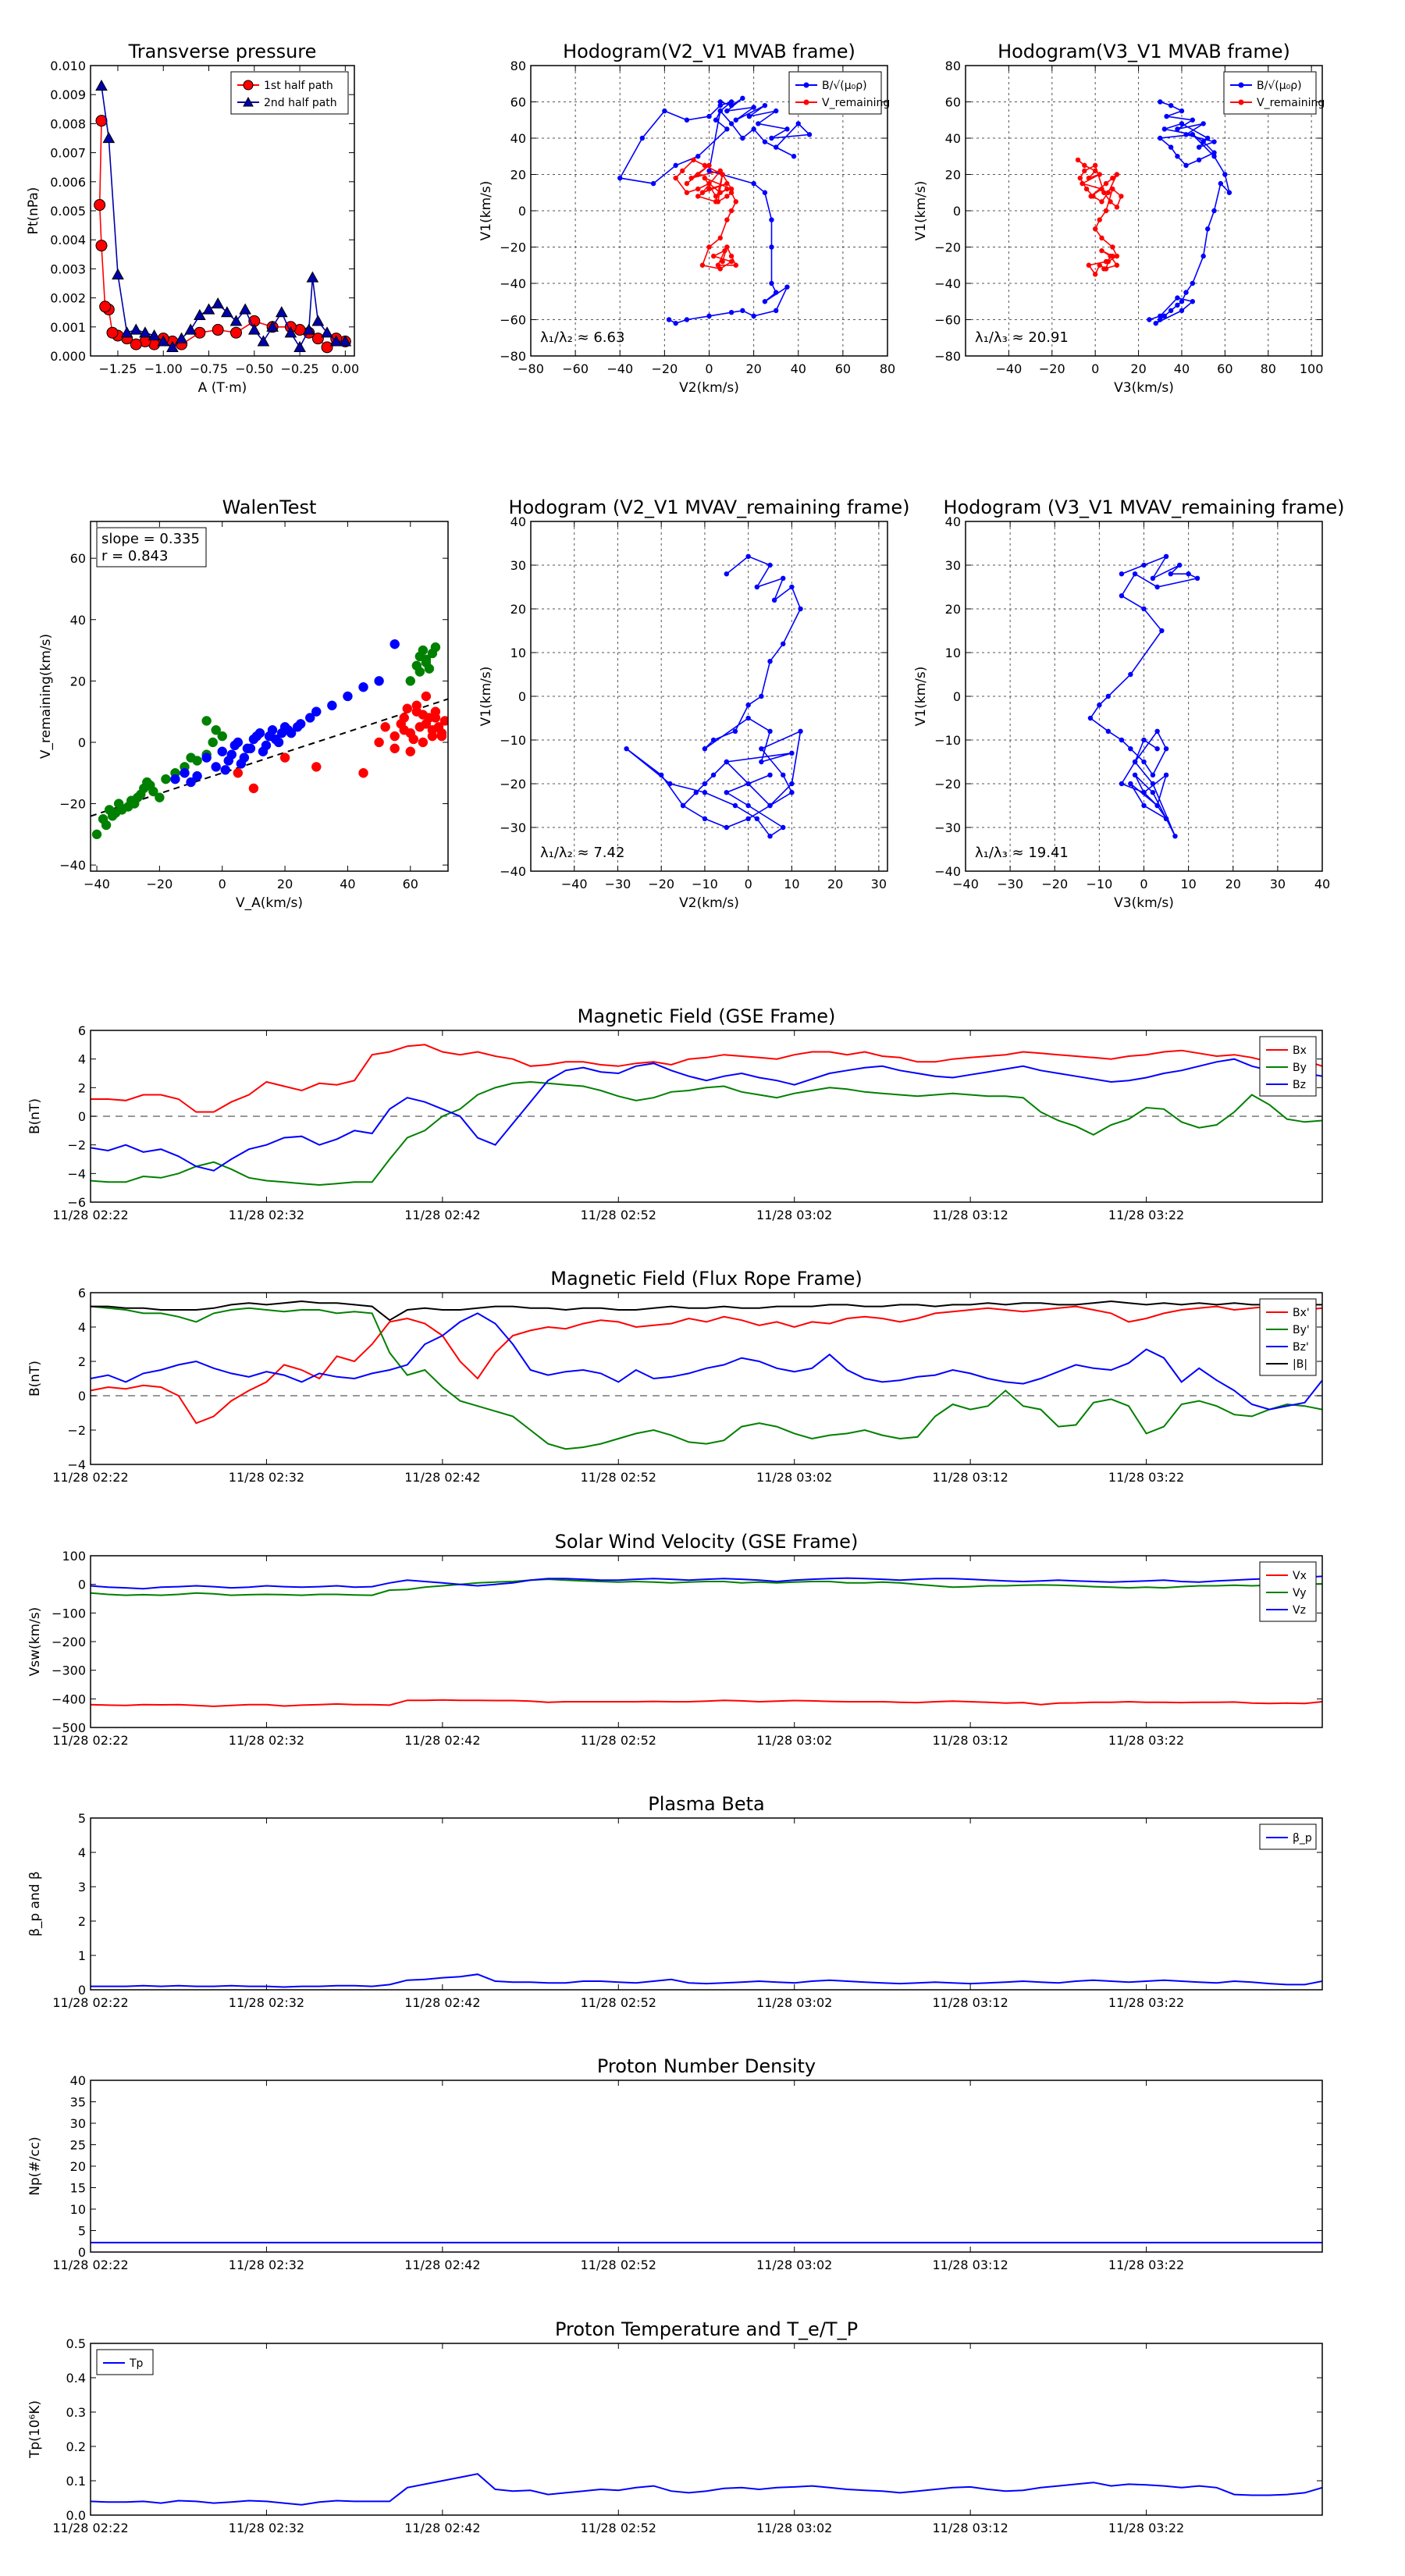 This screenshot has height=2576, width=1405. Describe the element at coordinates (78, 2123) in the screenshot. I see `y-tick-label: 30` at that location.